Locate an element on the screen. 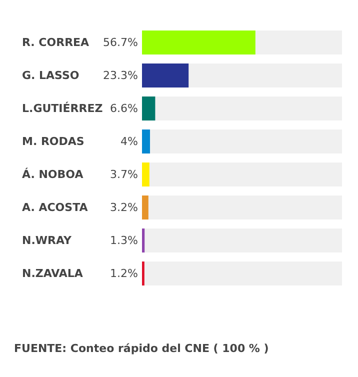 This screenshot has height=377, width=358. data-label: 1.2% is located at coordinates (124, 273).